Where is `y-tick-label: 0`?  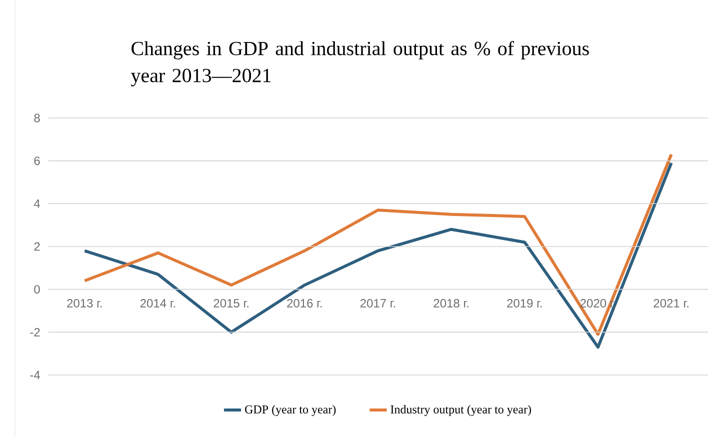
y-tick-label: 0 is located at coordinates (37, 289).